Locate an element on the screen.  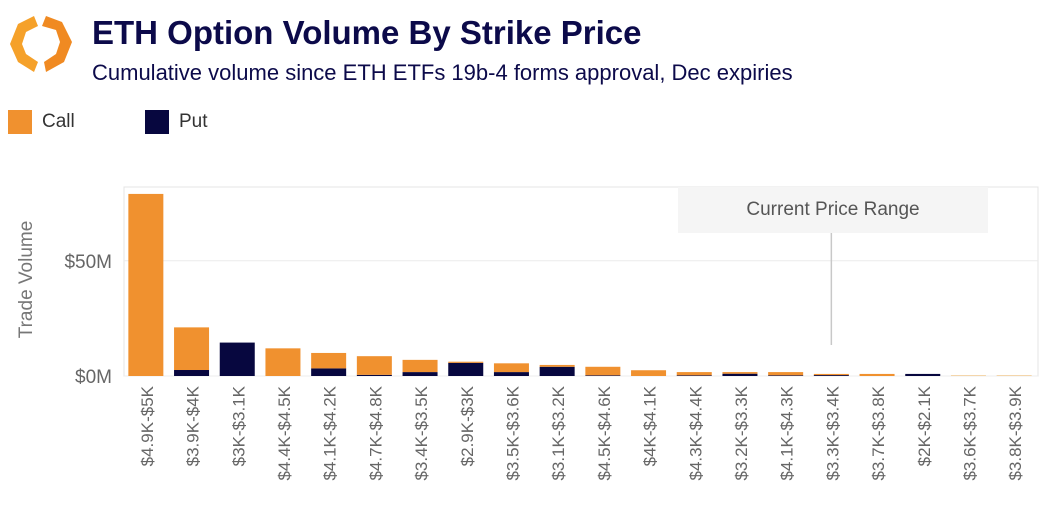
x-tick-label: $4.1K-$4.2K is located at coordinates (330, 432).